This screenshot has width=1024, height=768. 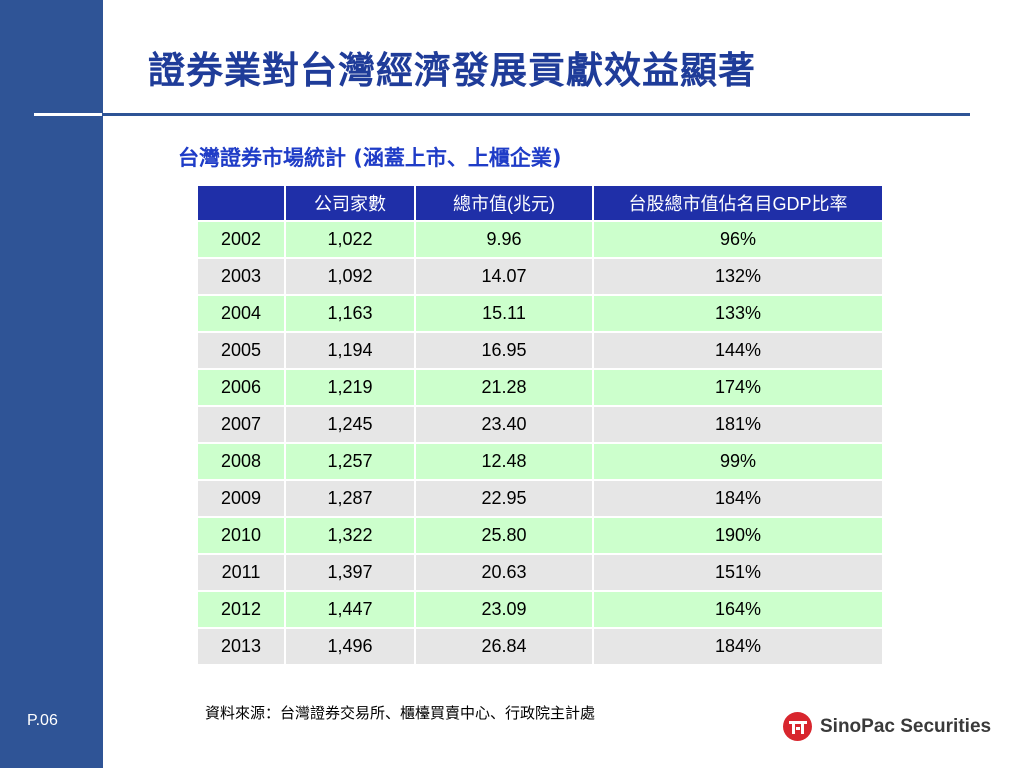 What do you see at coordinates (452, 70) in the screenshot?
I see `slide-title: 證券業對台灣經濟發展貢獻效益顯著` at bounding box center [452, 70].